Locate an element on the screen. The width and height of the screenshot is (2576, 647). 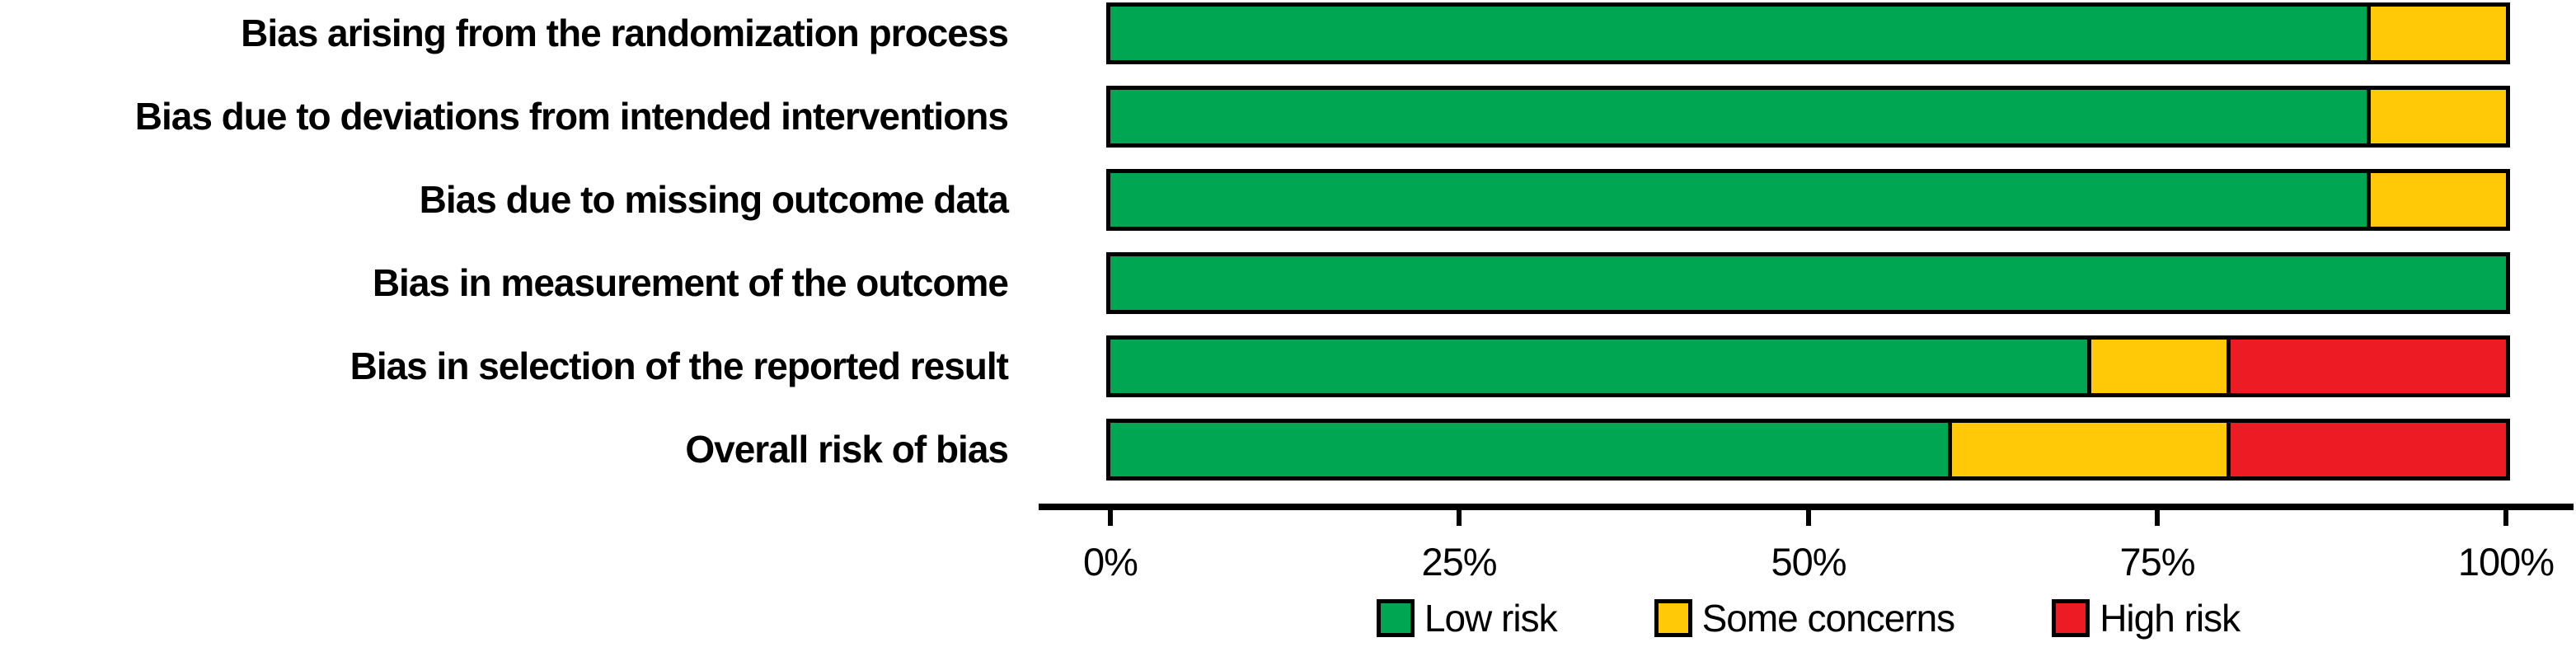
legend-item-some-concerns: Some concerns is located at coordinates (1805, 618).